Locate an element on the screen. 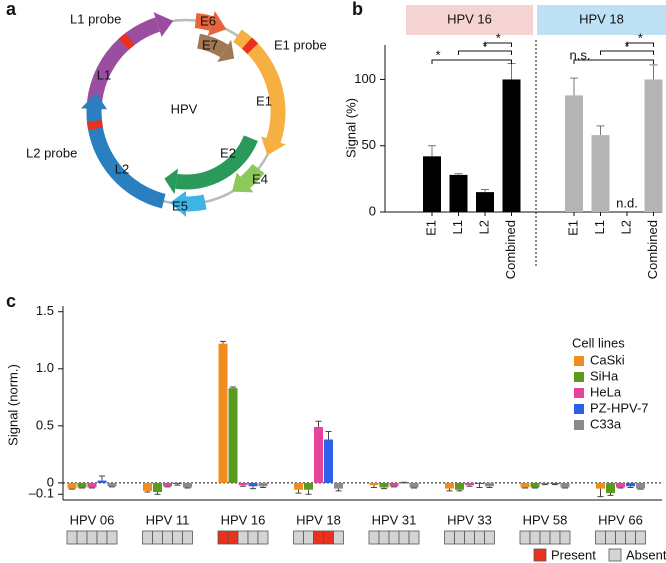  gene-e5-head is located at coordinates (178, 204).